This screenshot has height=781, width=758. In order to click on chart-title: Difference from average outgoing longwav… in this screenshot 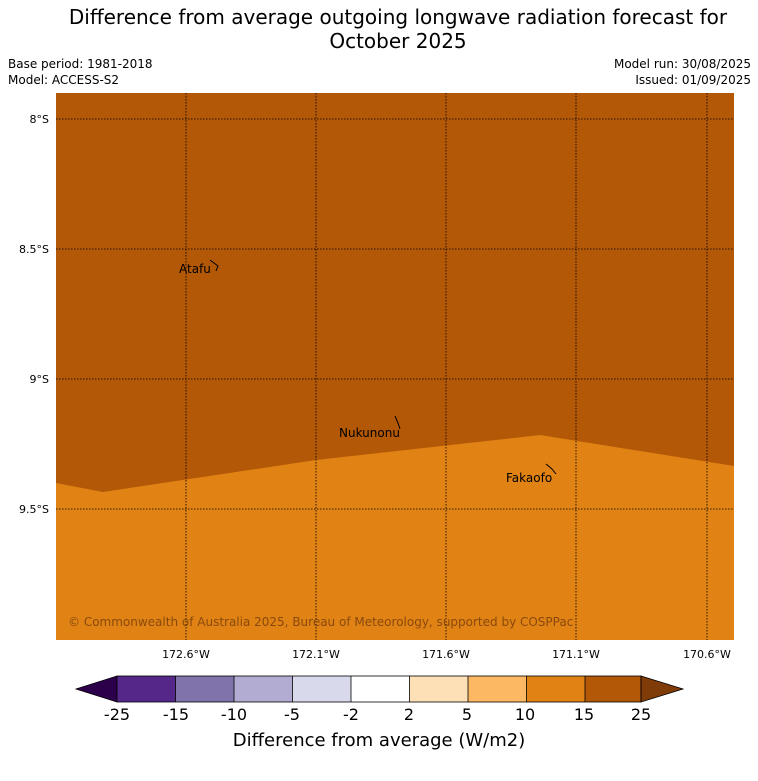, I will do `click(379, 29)`.